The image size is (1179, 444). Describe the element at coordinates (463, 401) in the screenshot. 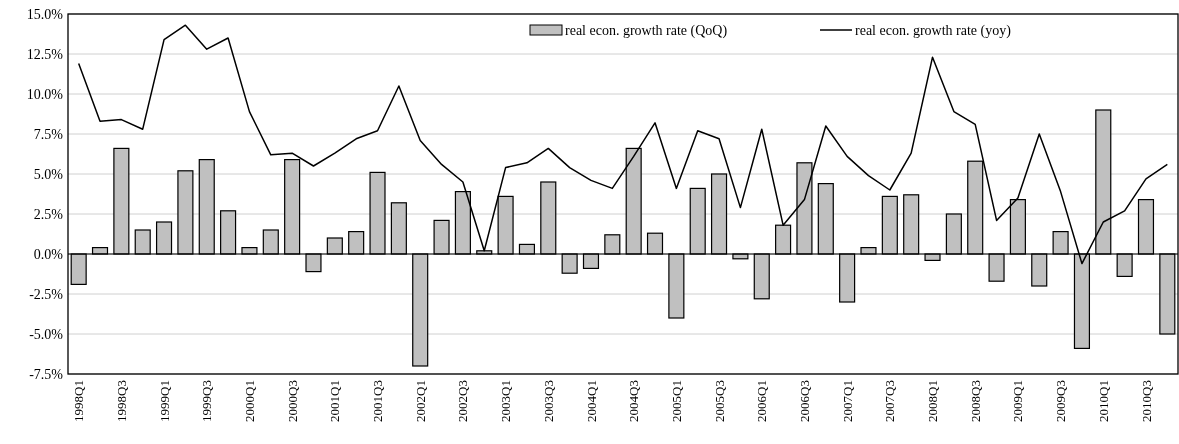

I see `x-tick-label: 2002Q3` at that location.